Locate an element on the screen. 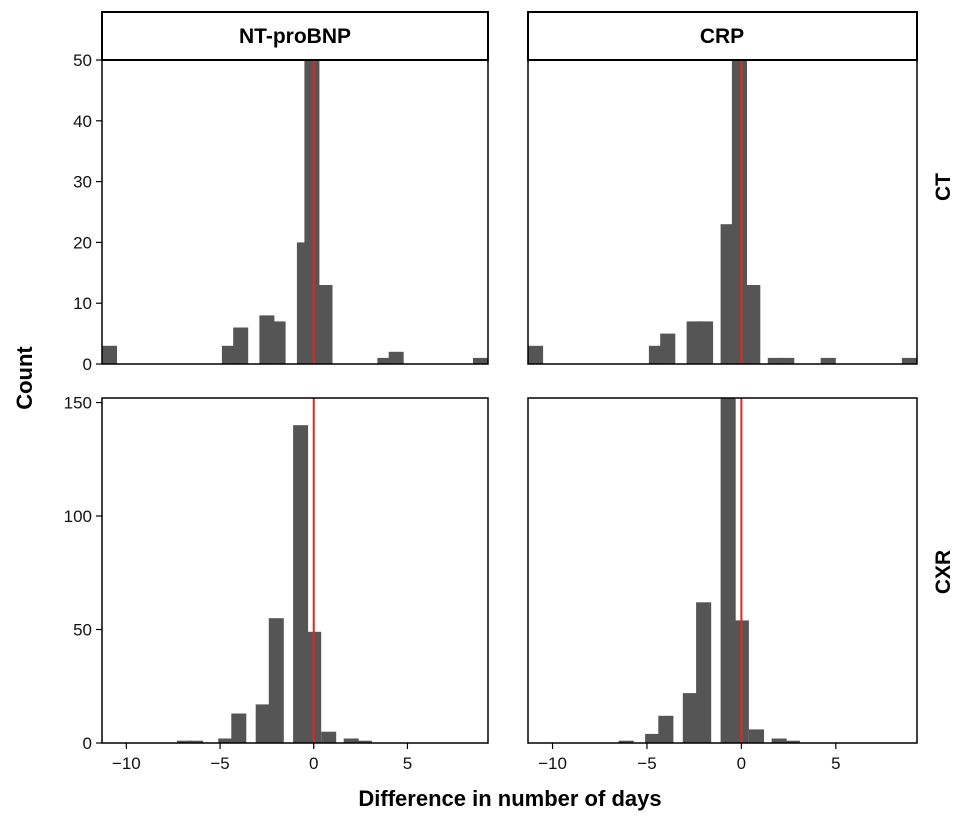  y-tick-label: 40 is located at coordinates (82, 121).